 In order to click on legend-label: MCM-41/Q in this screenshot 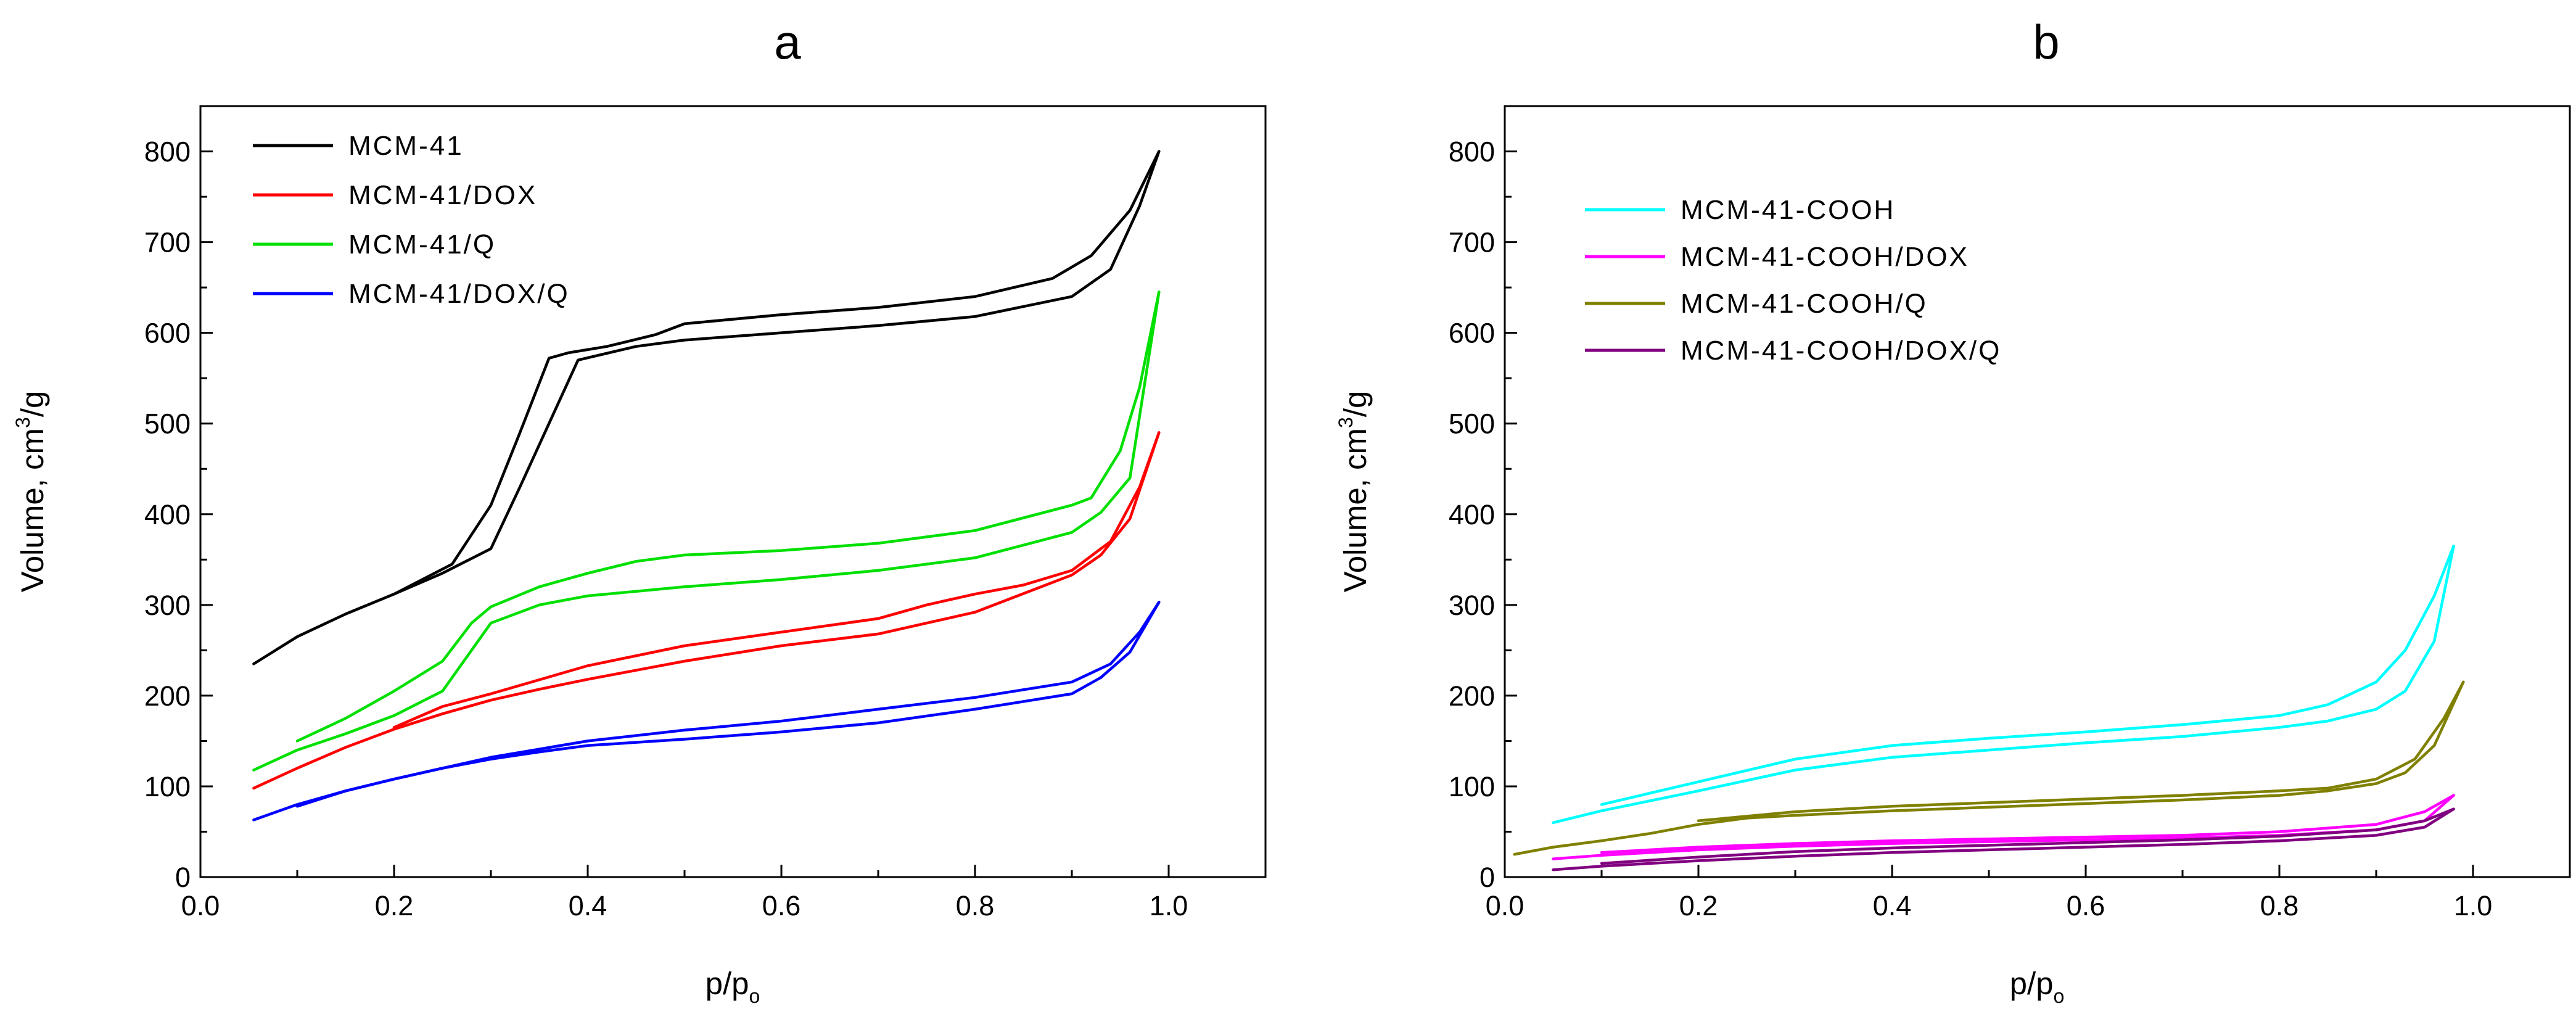, I will do `click(422, 244)`.